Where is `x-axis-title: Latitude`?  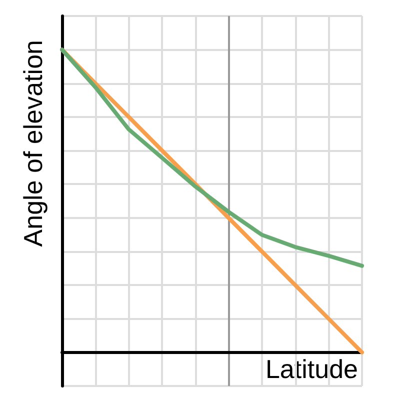
x-axis-title: Latitude is located at coordinates (311, 369).